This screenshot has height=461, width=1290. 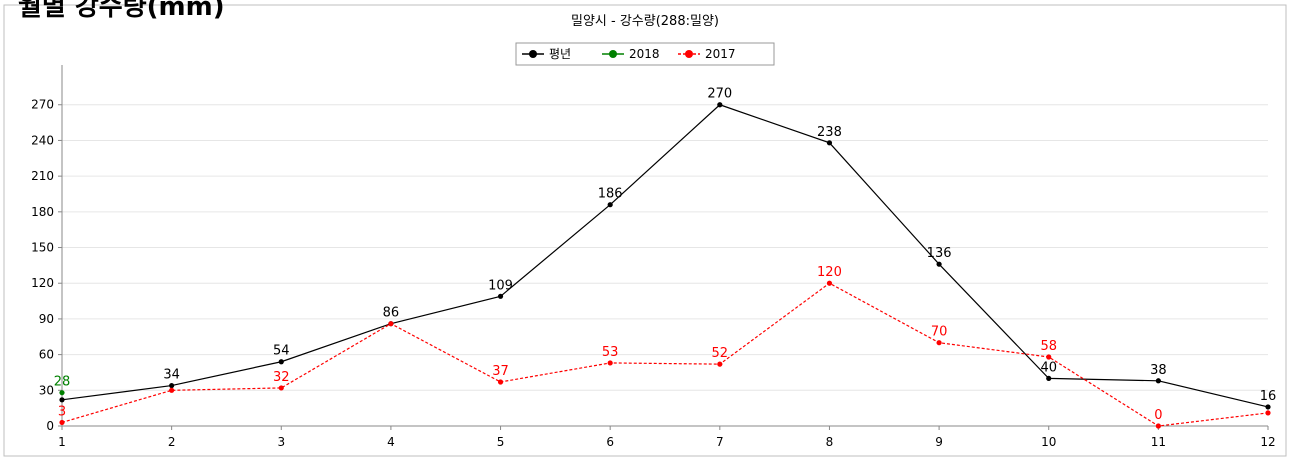 I want to click on x-tick-label: 9, so click(x=939, y=442).